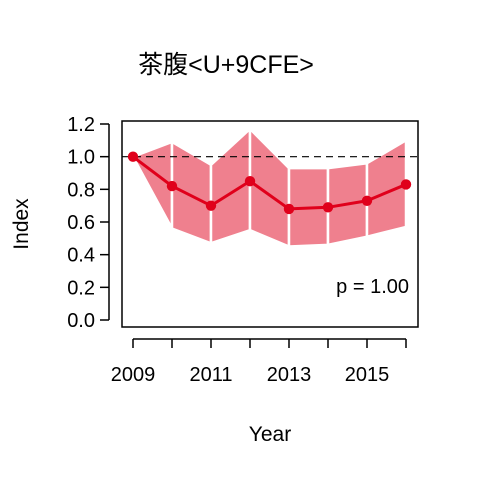 This screenshot has height=480, width=480. Describe the element at coordinates (210, 375) in the screenshot. I see `x-tick-label: 2011` at that location.